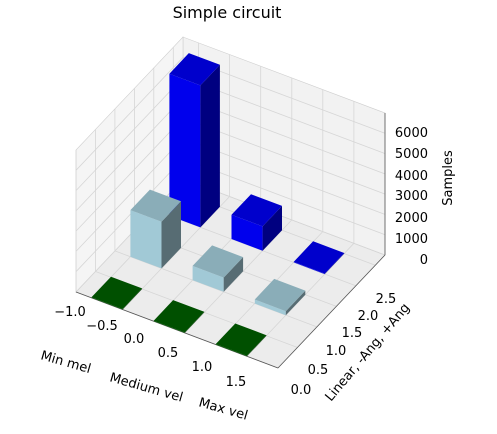 The height and width of the screenshot is (434, 497). I want to click on y-tick-label: 1.5, so click(352, 333).